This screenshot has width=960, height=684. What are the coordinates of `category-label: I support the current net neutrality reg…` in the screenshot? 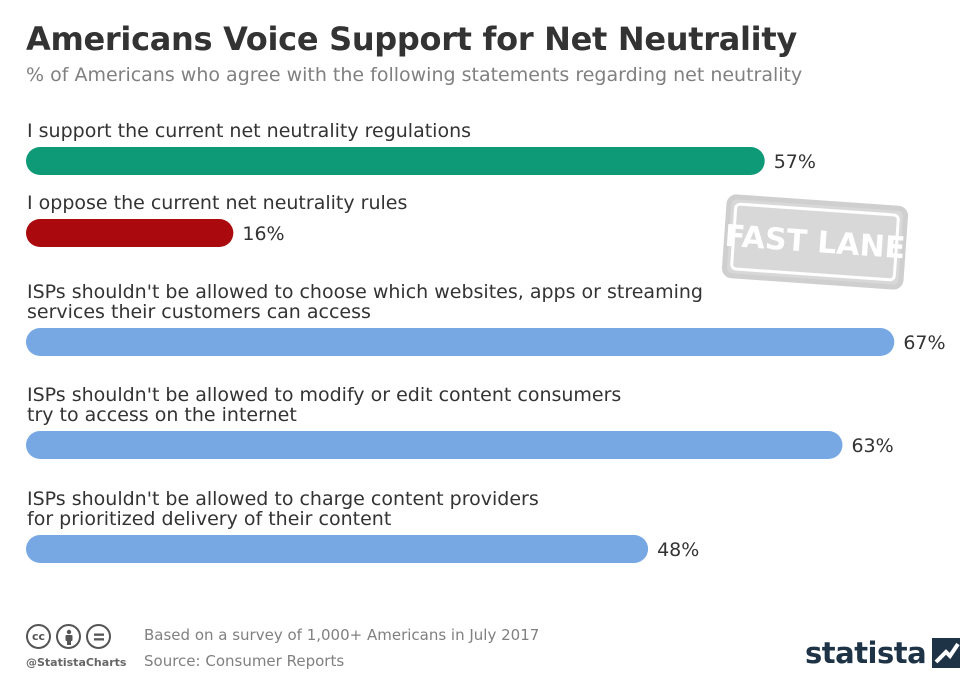 It's located at (249, 131).